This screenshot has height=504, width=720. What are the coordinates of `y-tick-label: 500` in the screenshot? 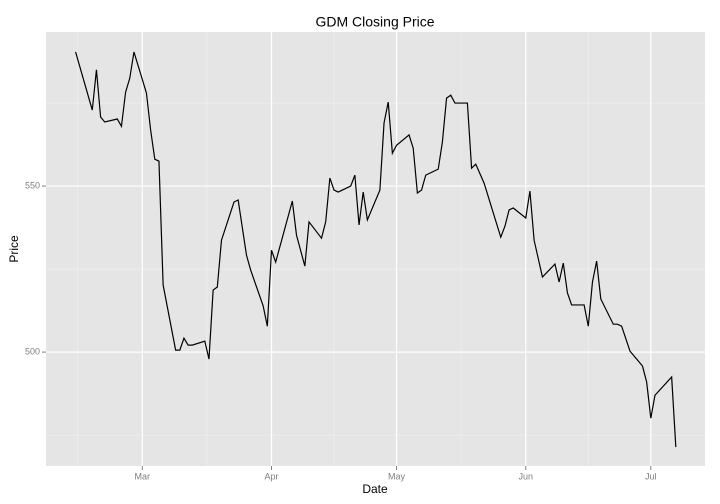 It's located at (32, 351).